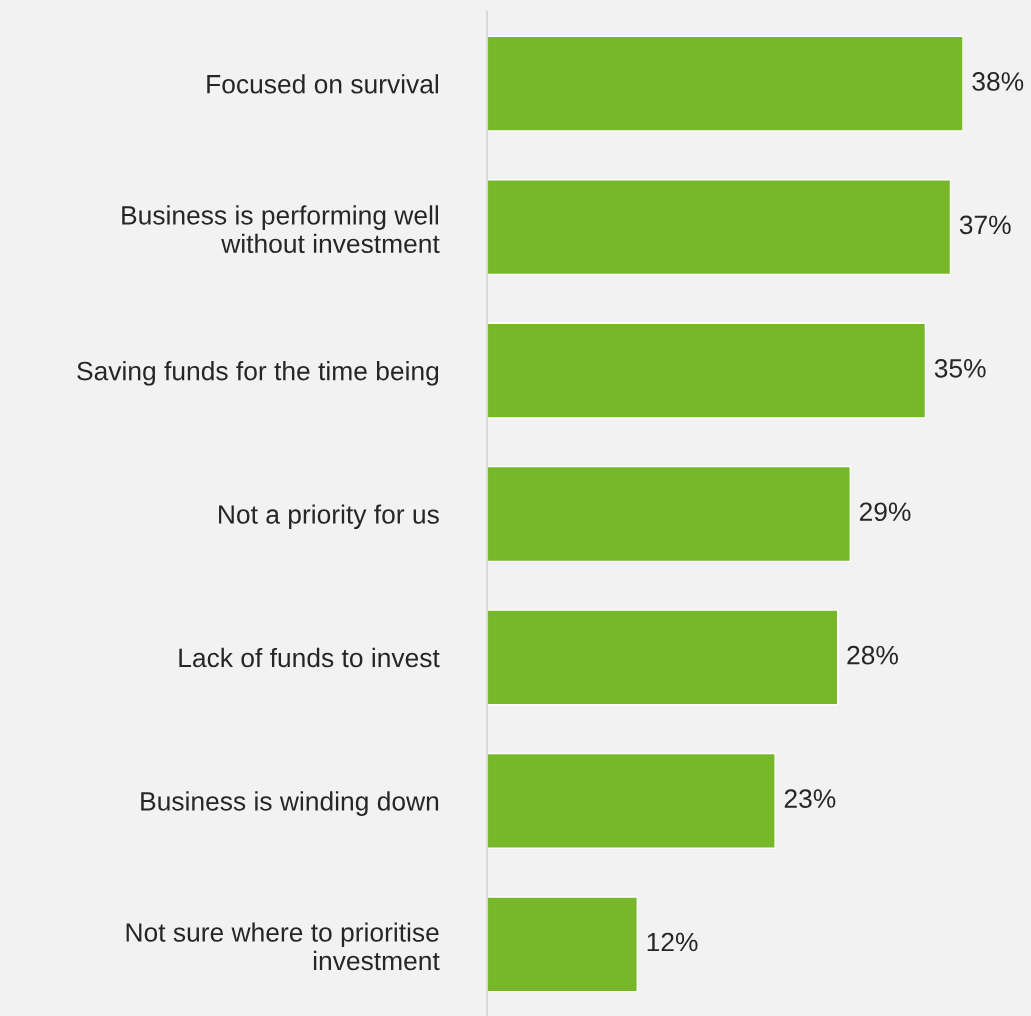  Describe the element at coordinates (960, 368) in the screenshot. I see `data-label: 35%` at that location.